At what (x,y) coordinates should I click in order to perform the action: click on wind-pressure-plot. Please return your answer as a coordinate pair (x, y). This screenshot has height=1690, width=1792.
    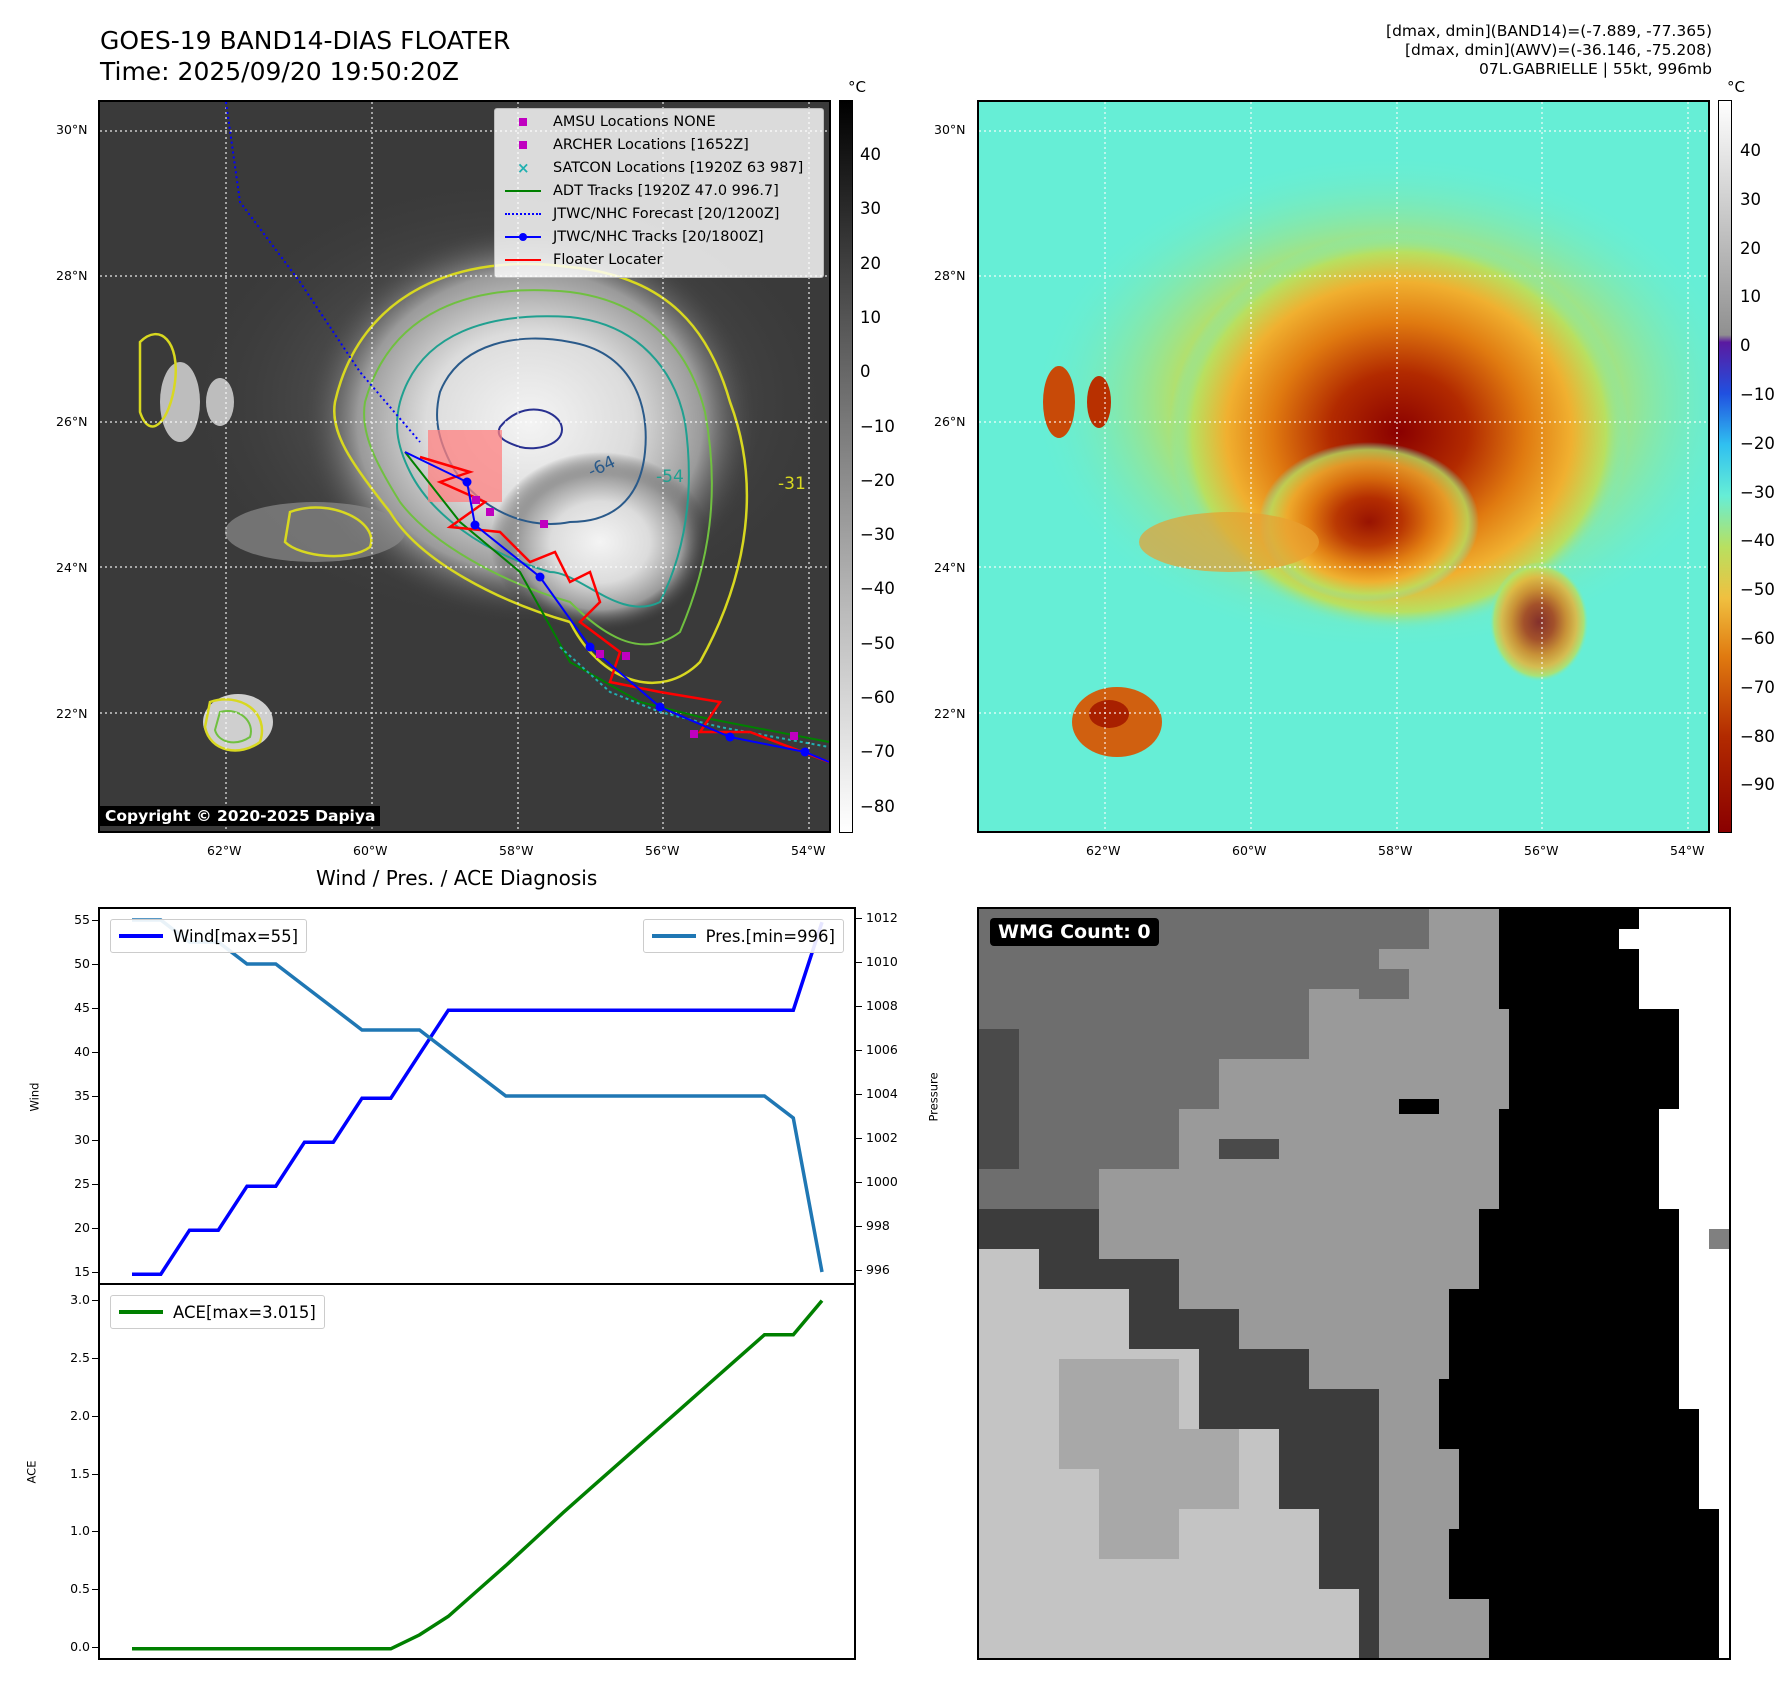
    Looking at the image, I should click on (478, 1097).